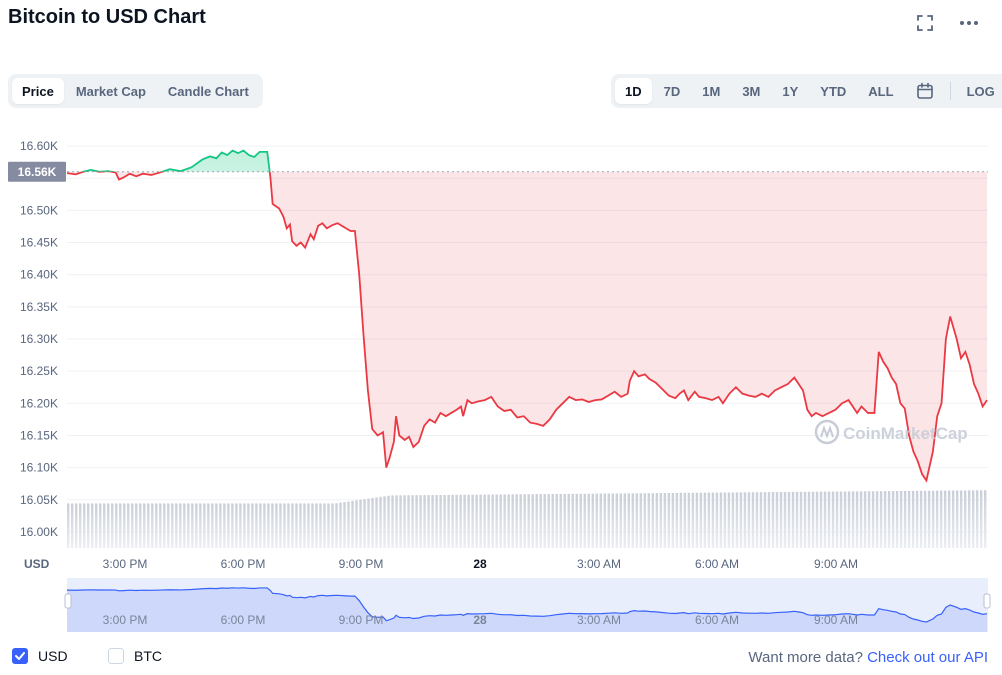  I want to click on coinmarketcap-watermark: CoinMarketCap, so click(891, 432).